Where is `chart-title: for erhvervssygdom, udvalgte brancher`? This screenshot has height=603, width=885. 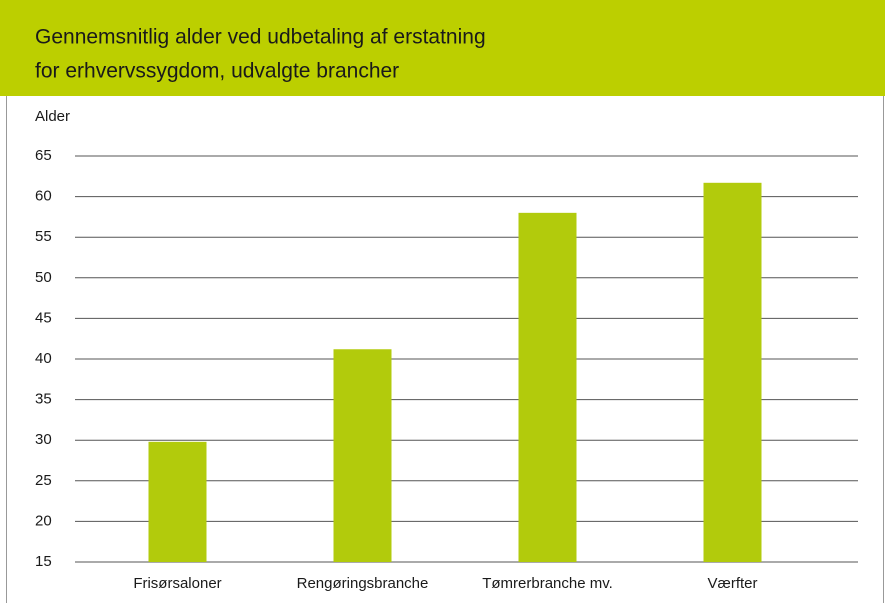 chart-title: for erhvervssygdom, udvalgte brancher is located at coordinates (217, 71).